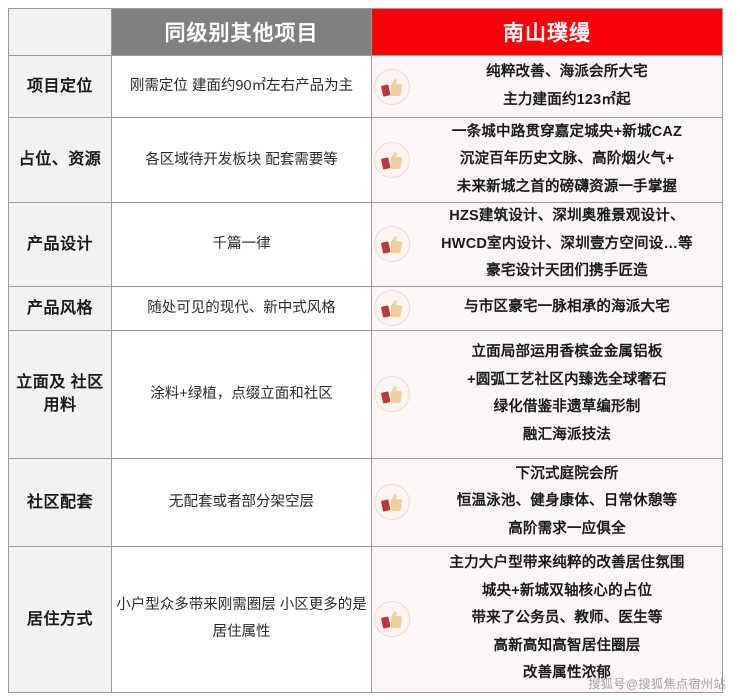 The width and height of the screenshot is (740, 700). Describe the element at coordinates (567, 186) in the screenshot. I see `our-text-line: 未来新城之首的磅礴资源一手掌握` at that location.